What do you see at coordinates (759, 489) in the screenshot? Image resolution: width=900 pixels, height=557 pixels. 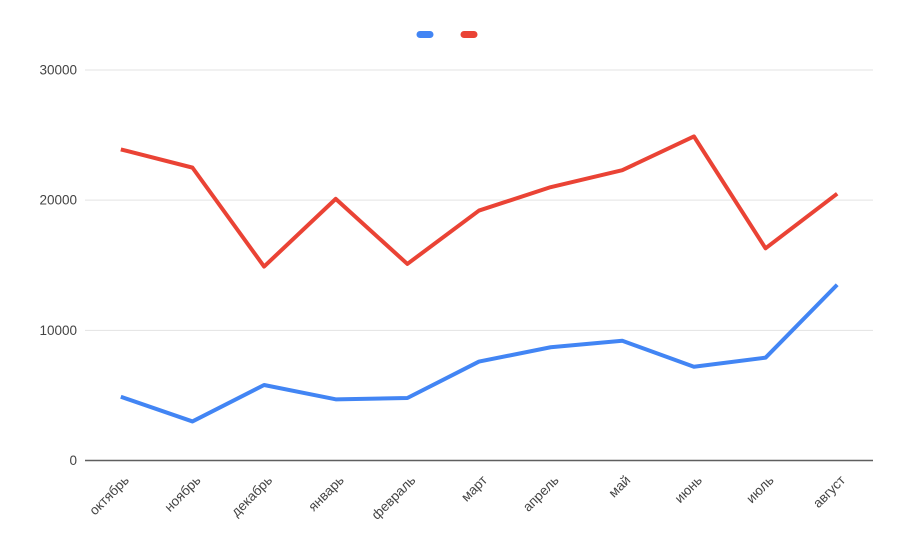 I see `x-axis-category-label: июль` at bounding box center [759, 489].